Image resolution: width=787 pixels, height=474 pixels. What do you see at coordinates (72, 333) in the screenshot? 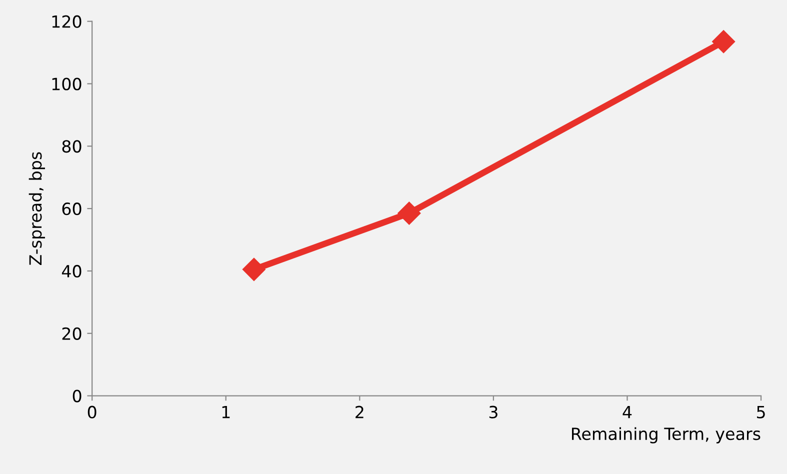
I see `y-tick-label: 20` at bounding box center [72, 333].